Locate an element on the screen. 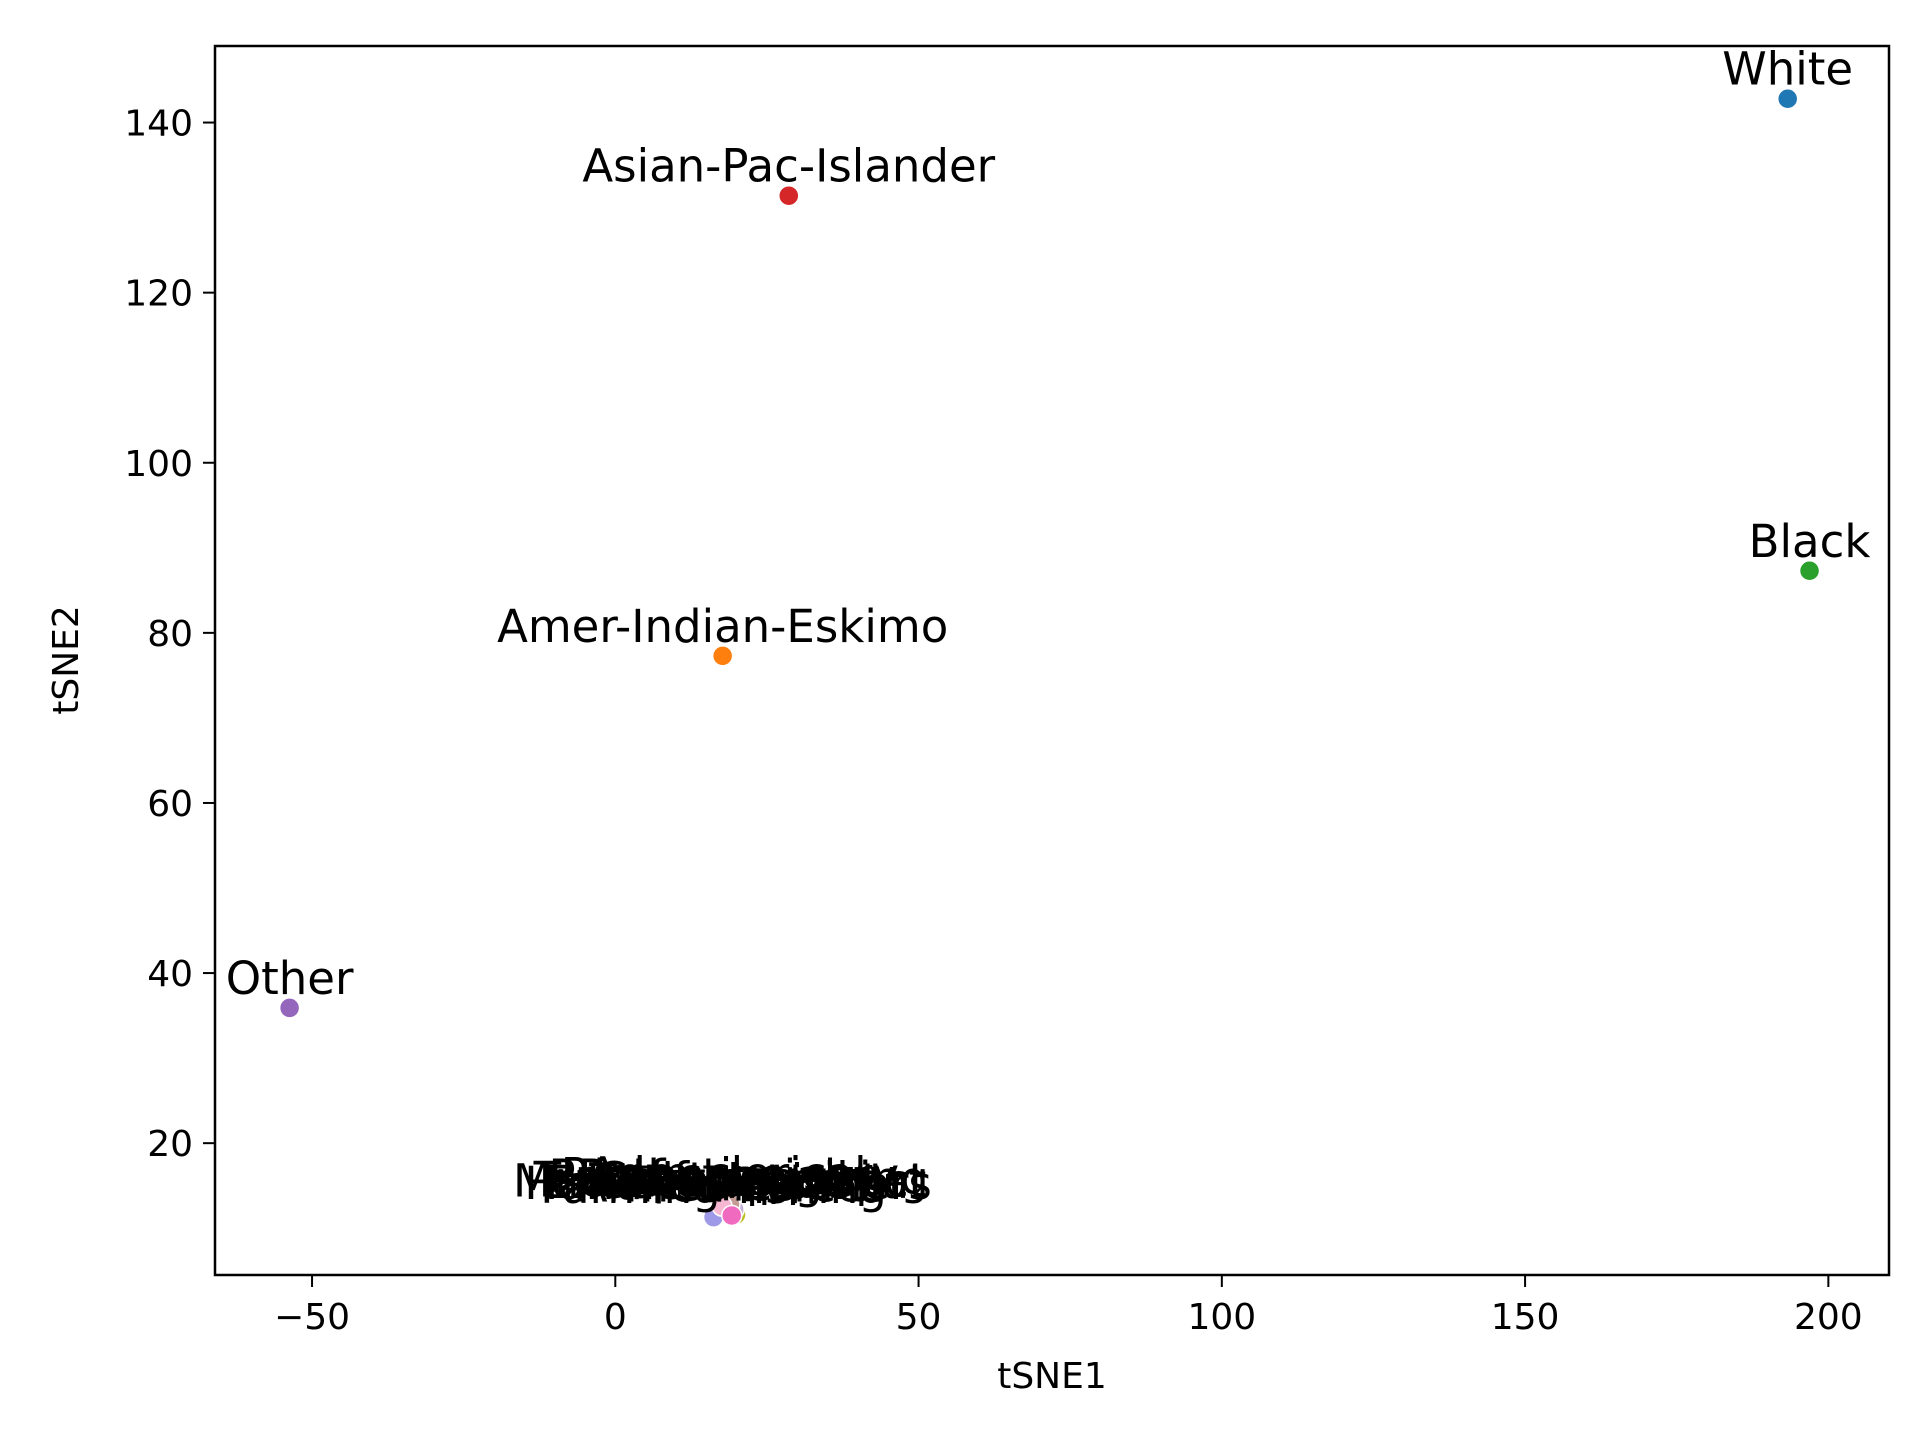  y-axis-ticks: 20 40 60 80 100 120 140 is located at coordinates (169, 634).